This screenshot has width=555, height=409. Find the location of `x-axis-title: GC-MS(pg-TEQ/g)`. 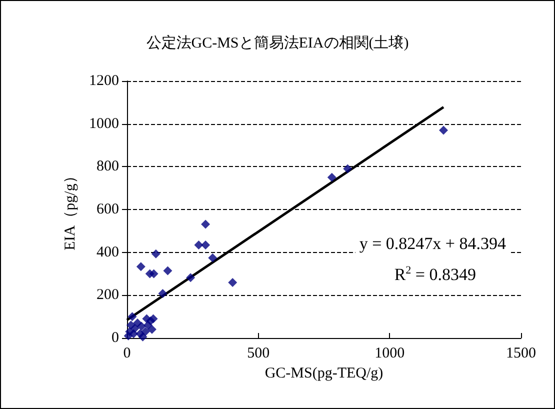

x-axis-title: GC-MS(pg-TEQ/g) is located at coordinates (324, 373).